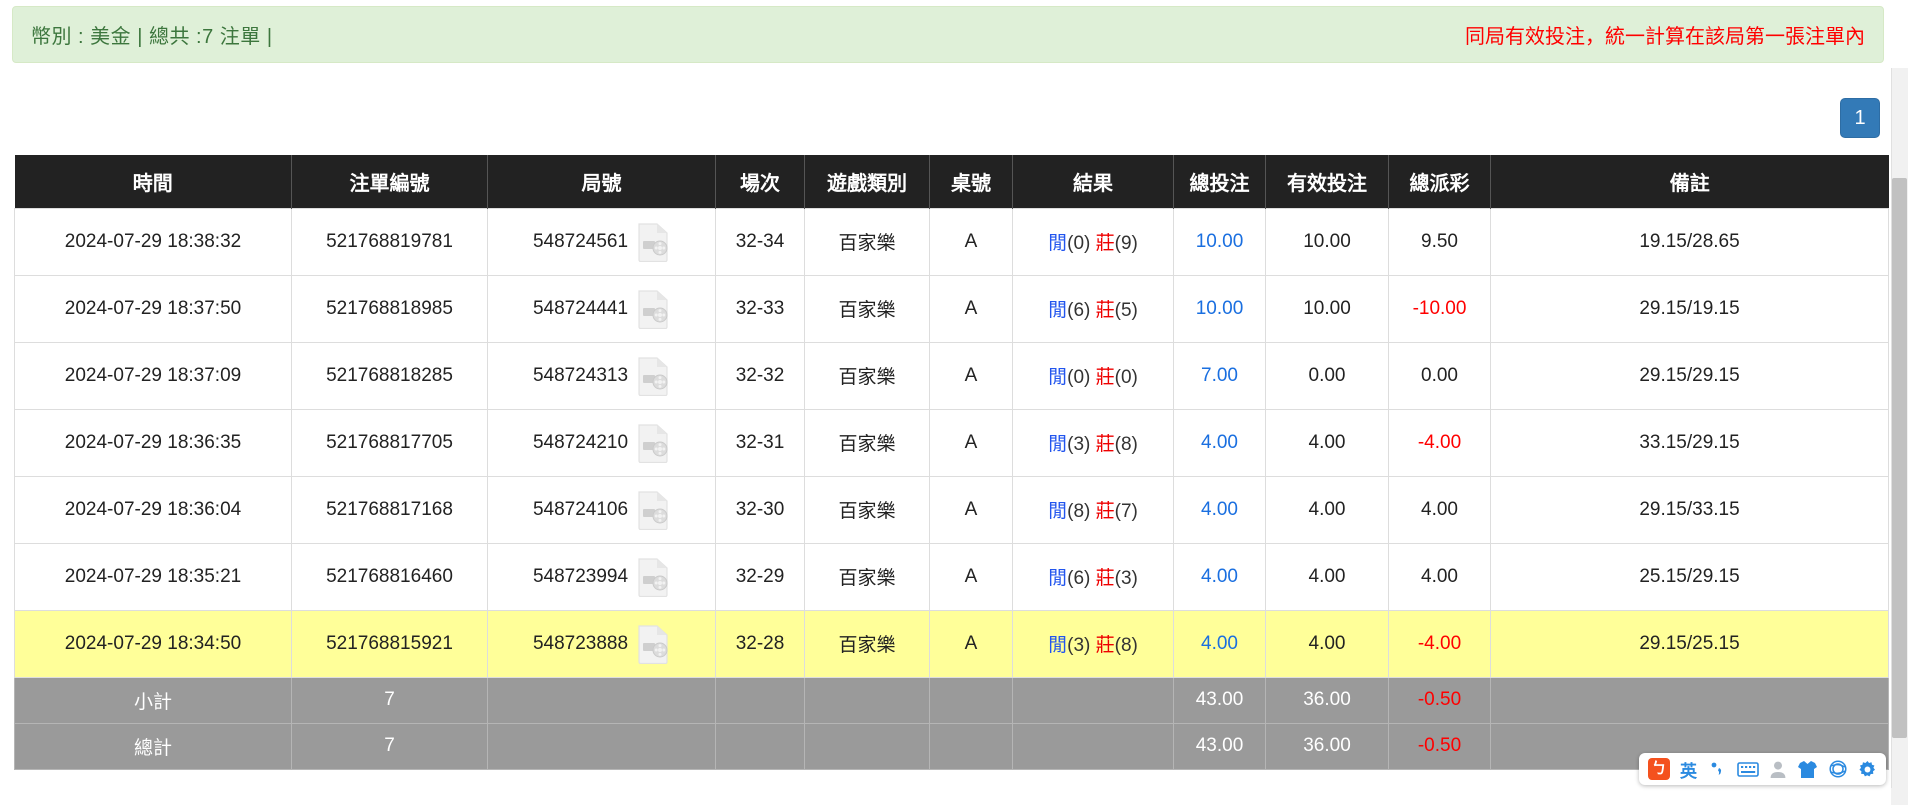 Image resolution: width=1908 pixels, height=805 pixels. Describe the element at coordinates (153, 576) in the screenshot. I see `cell-time: 2024-07-29 18:35:21` at that location.